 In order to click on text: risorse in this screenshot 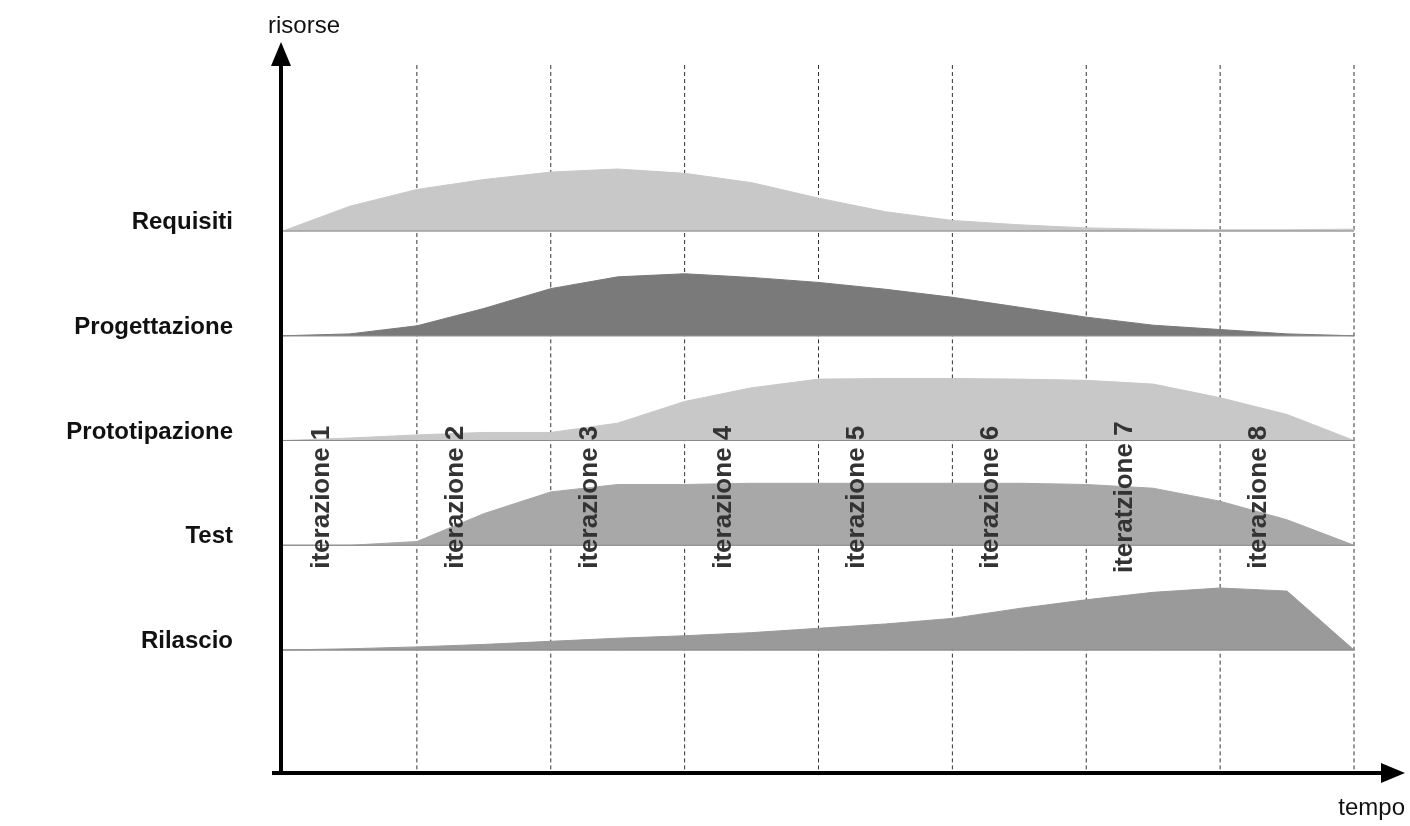, I will do `click(304, 24)`.